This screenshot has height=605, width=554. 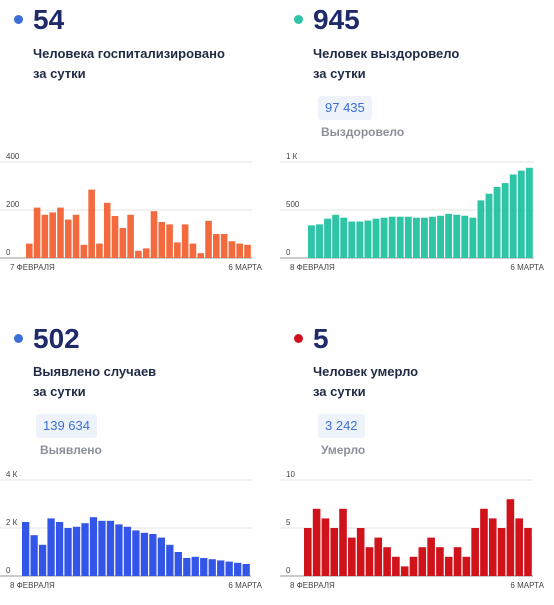 What do you see at coordinates (341, 426) in the screenshot?
I see `total-value: 3 242` at bounding box center [341, 426].